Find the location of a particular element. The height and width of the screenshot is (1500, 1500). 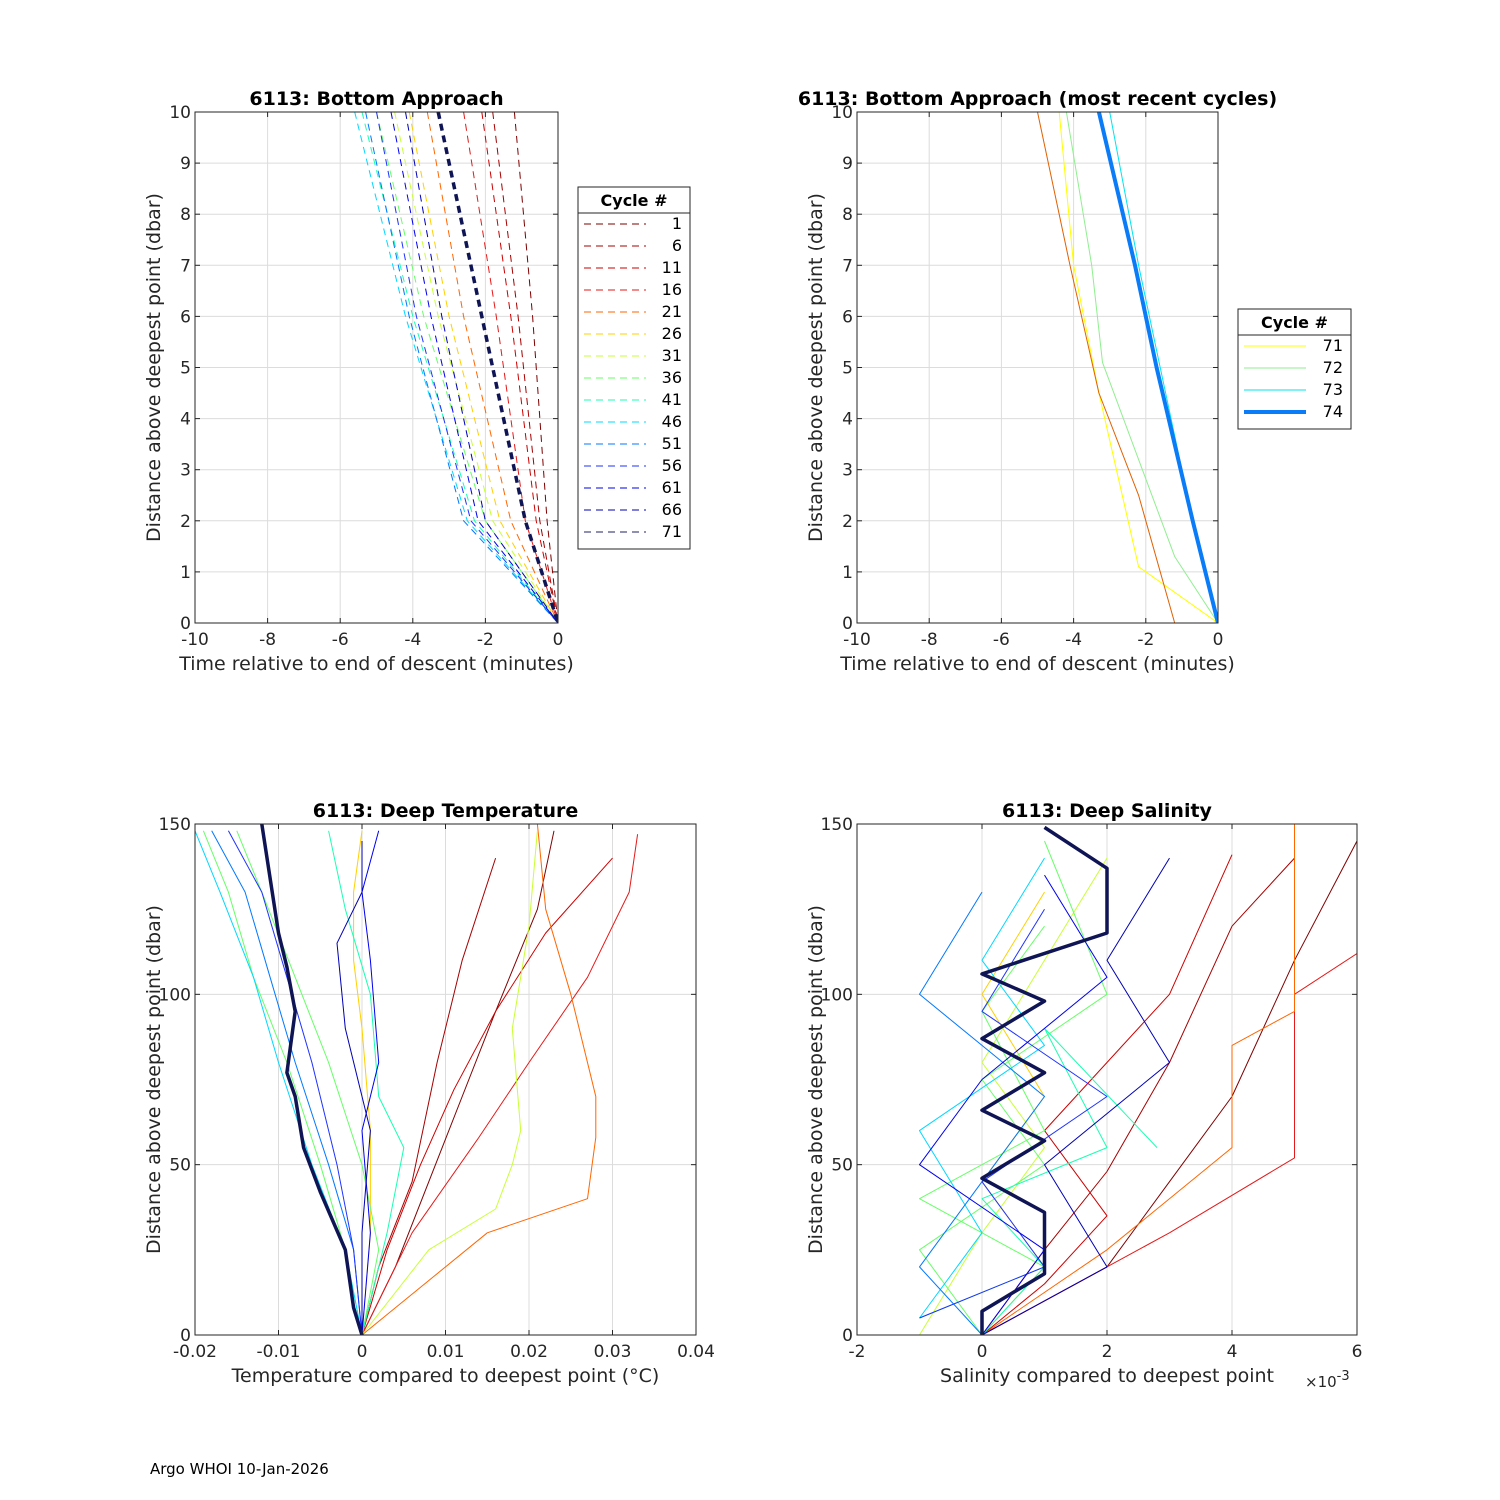

x-tick-label: -0.02 is located at coordinates (195, 1352).